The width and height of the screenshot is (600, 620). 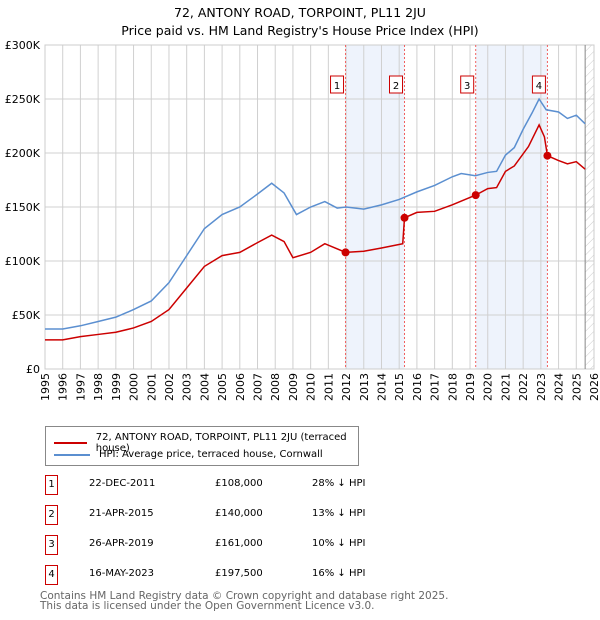 What do you see at coordinates (222, 387) in the screenshot?
I see `x-tick-label: 2005` at bounding box center [222, 387].